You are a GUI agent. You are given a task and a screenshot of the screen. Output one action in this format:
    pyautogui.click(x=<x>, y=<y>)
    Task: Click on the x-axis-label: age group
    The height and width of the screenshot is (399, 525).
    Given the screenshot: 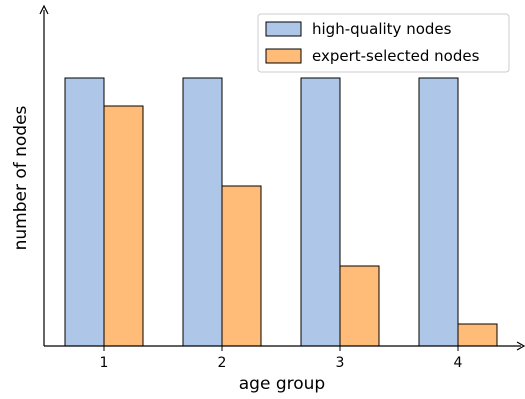 What is the action you would take?
    pyautogui.click(x=282, y=384)
    